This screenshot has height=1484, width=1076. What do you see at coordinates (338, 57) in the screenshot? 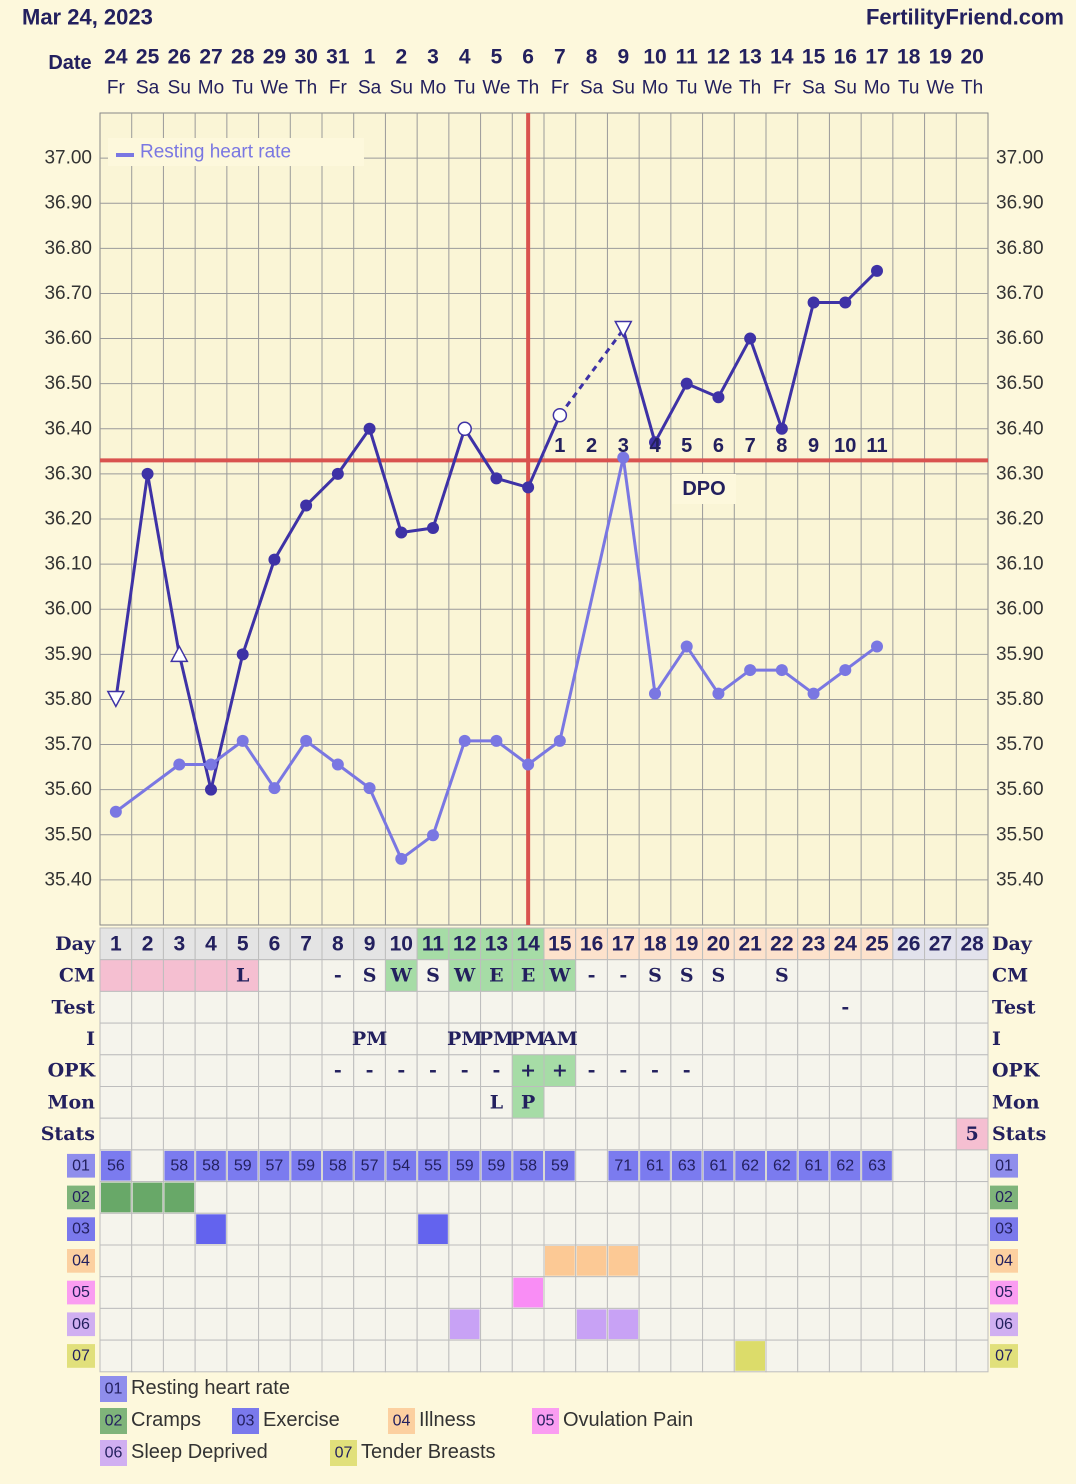
I see `date-label: 31` at bounding box center [338, 57].